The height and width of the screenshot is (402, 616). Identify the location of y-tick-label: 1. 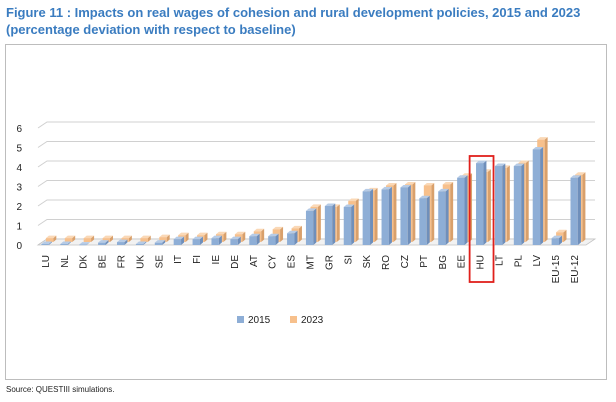
(19, 227).